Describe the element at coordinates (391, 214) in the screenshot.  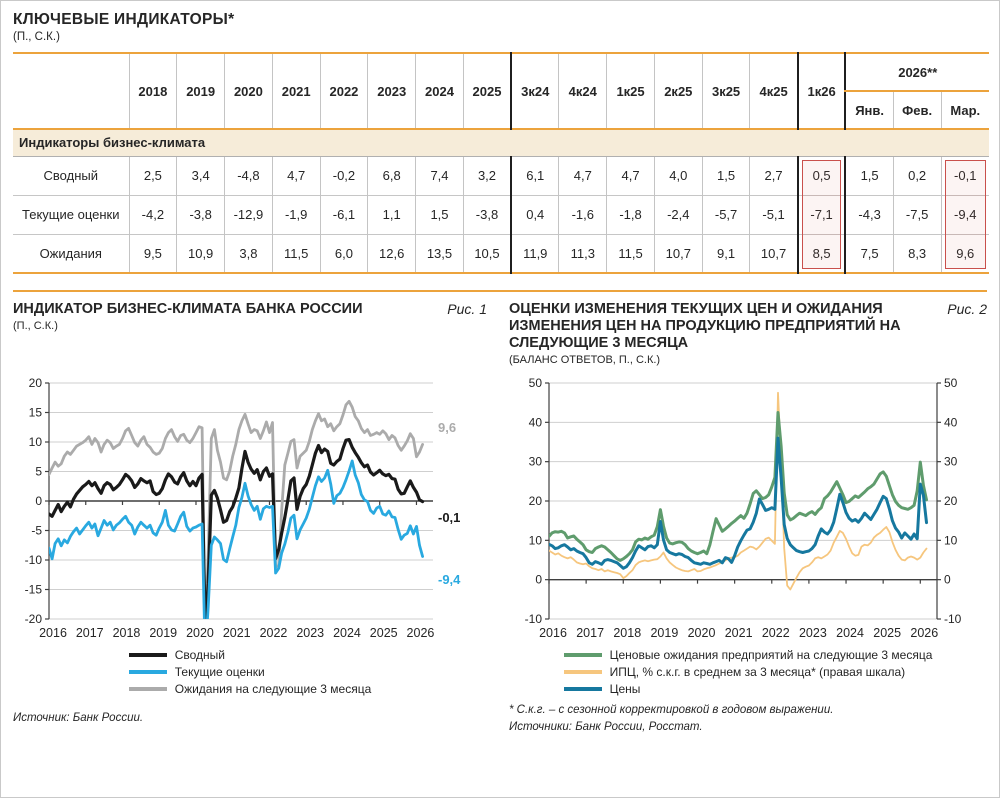
I see `table-cell: 1,1` at that location.